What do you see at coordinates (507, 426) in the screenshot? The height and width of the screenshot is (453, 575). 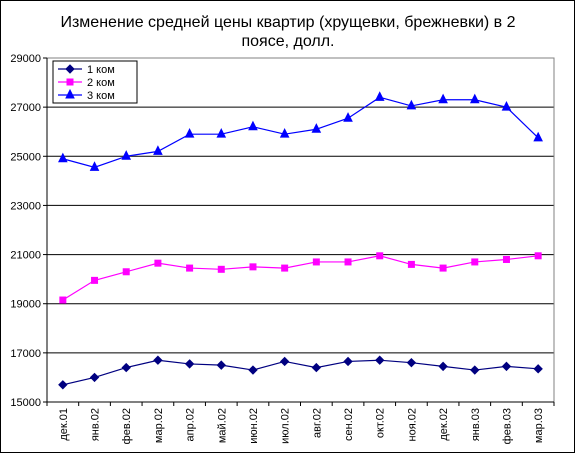 I see `x-tick-label: фев.03` at bounding box center [507, 426].